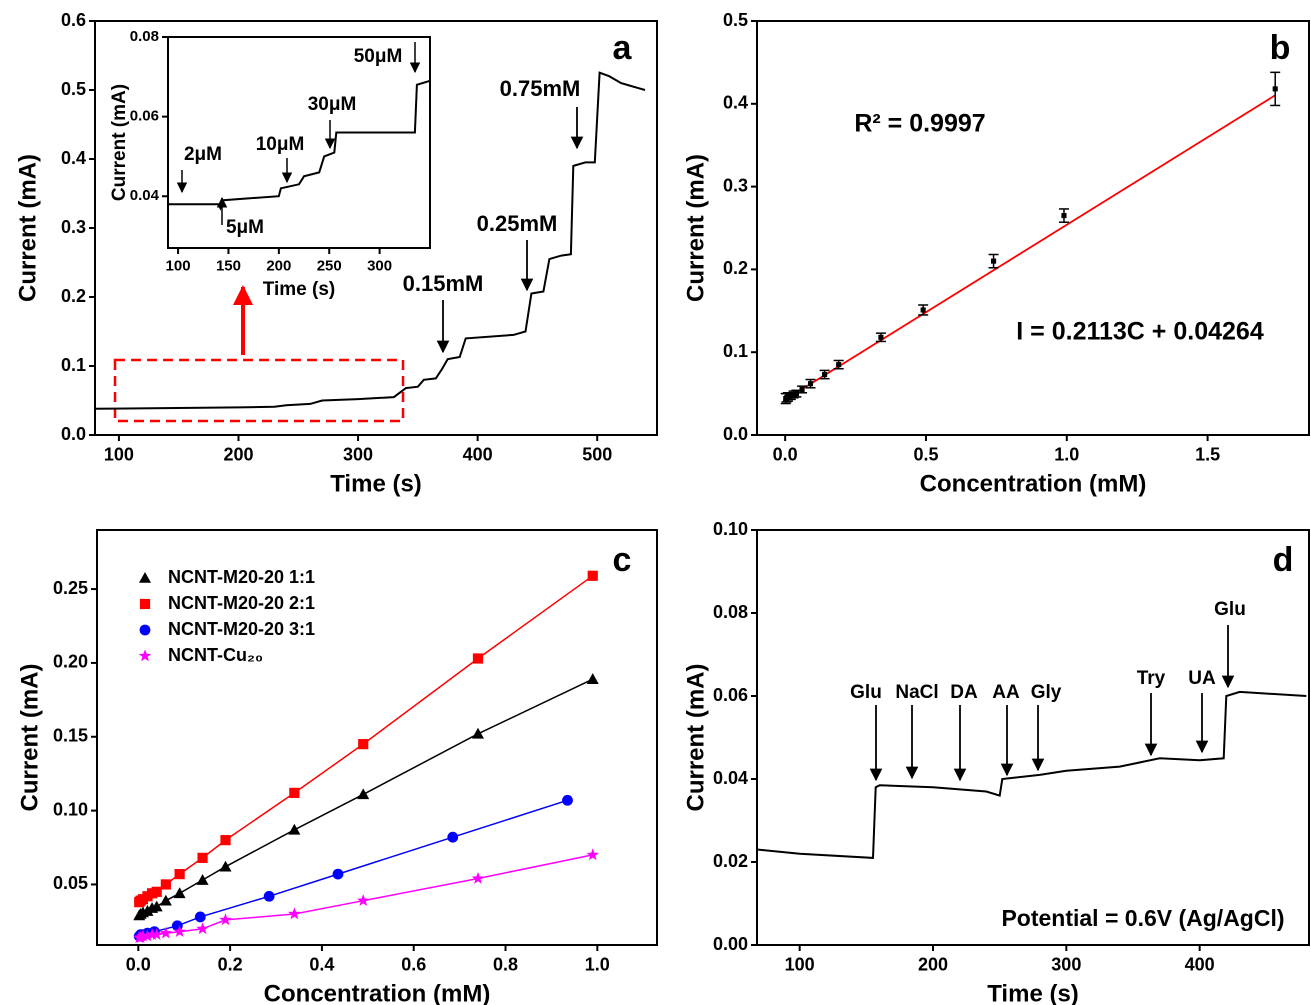 The image size is (1311, 1005). I want to click on annotation: AA, so click(1006, 692).